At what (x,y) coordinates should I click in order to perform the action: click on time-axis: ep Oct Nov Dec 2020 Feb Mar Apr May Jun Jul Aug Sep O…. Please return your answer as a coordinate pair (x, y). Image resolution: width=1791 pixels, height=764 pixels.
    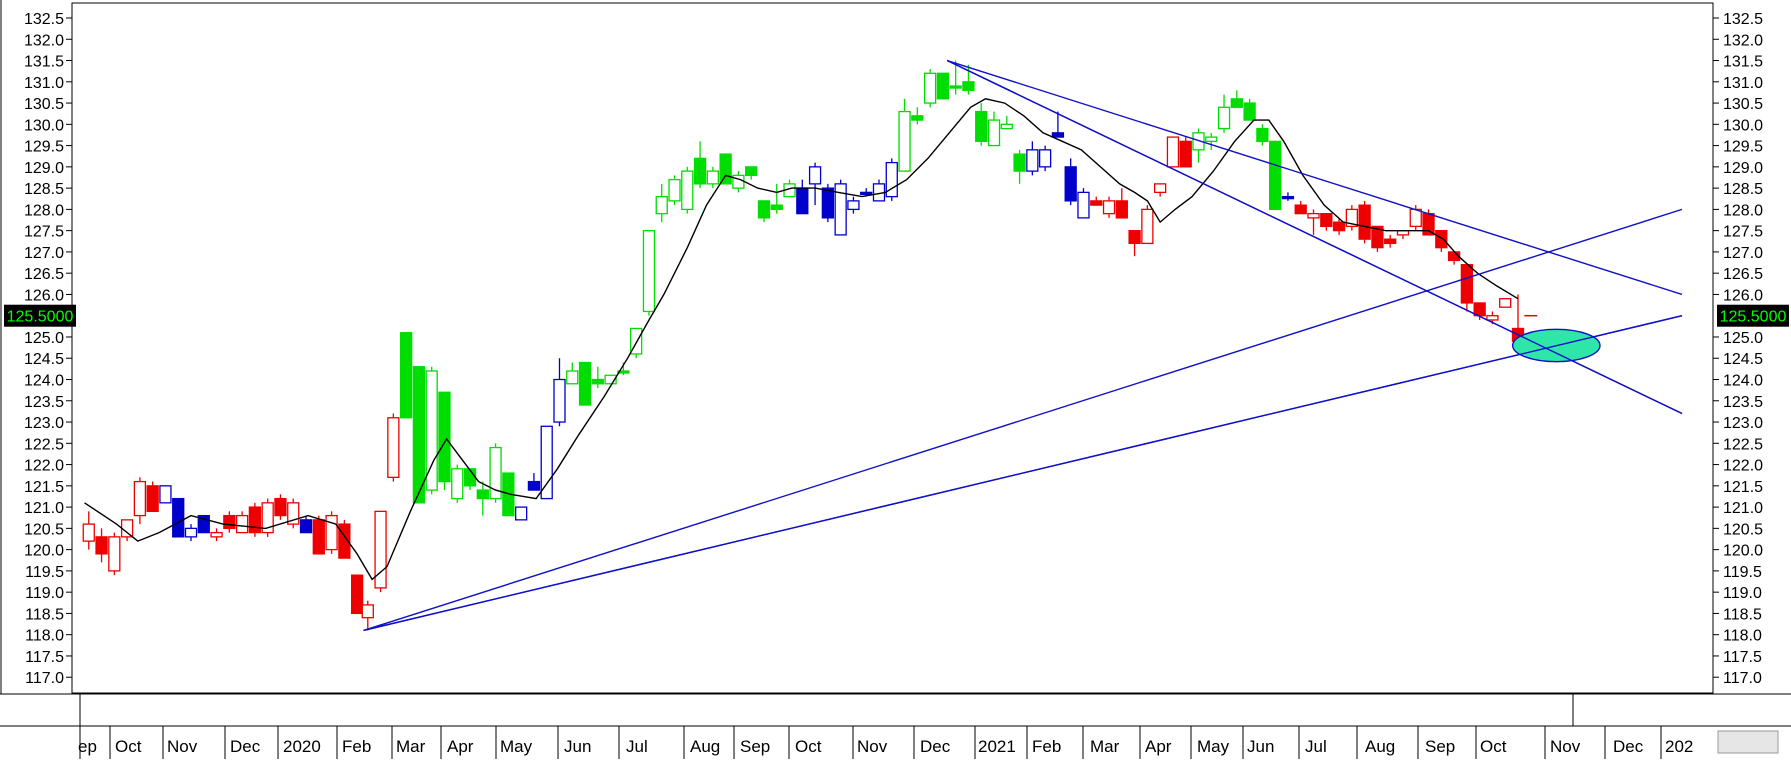
    Looking at the image, I should click on (895, 726).